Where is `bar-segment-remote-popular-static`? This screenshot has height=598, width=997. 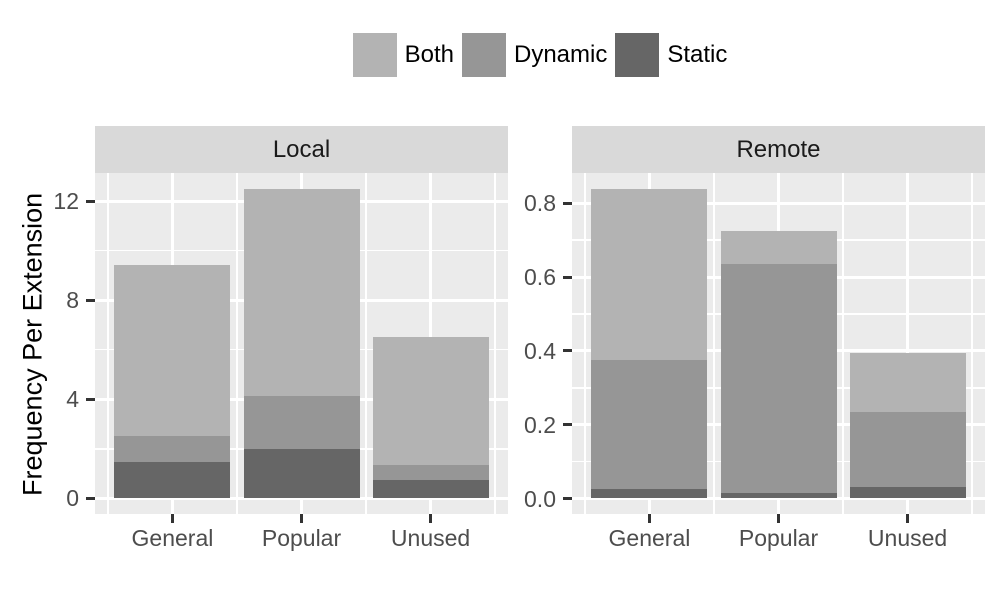
bar-segment-remote-popular-static is located at coordinates (778, 495).